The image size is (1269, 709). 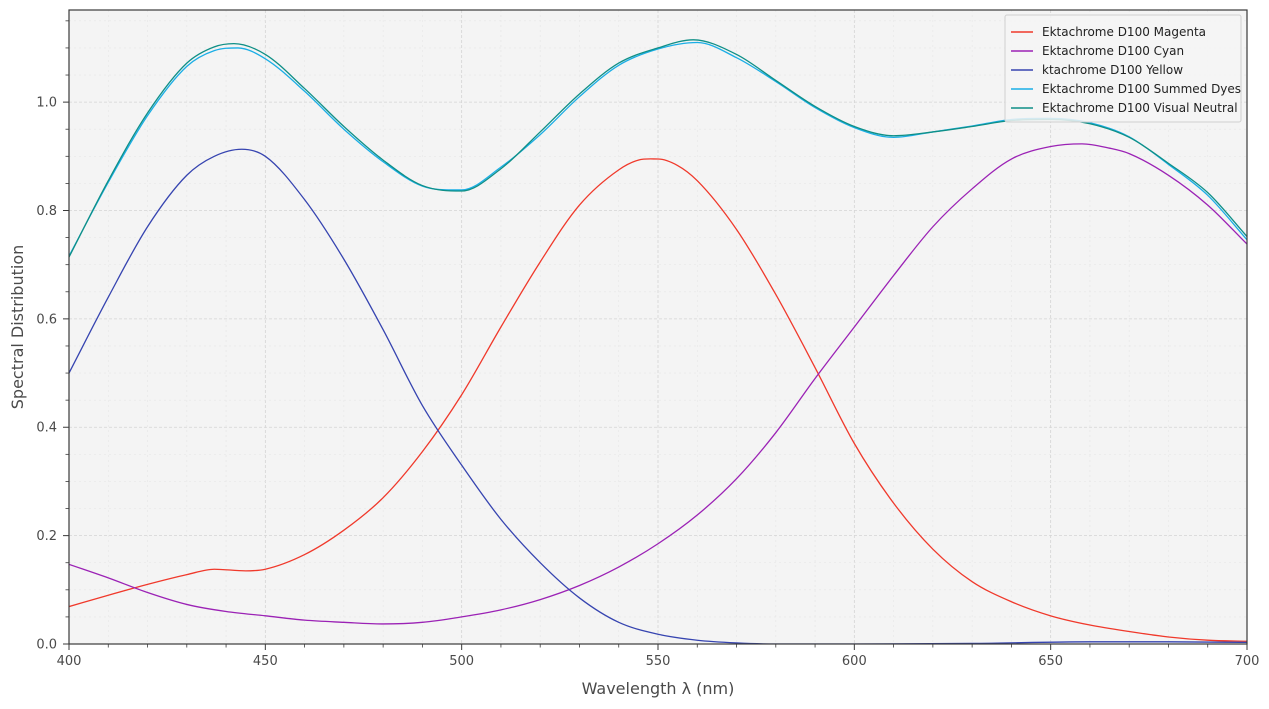 I want to click on y-tick-label: 0.0, so click(x=46, y=645).